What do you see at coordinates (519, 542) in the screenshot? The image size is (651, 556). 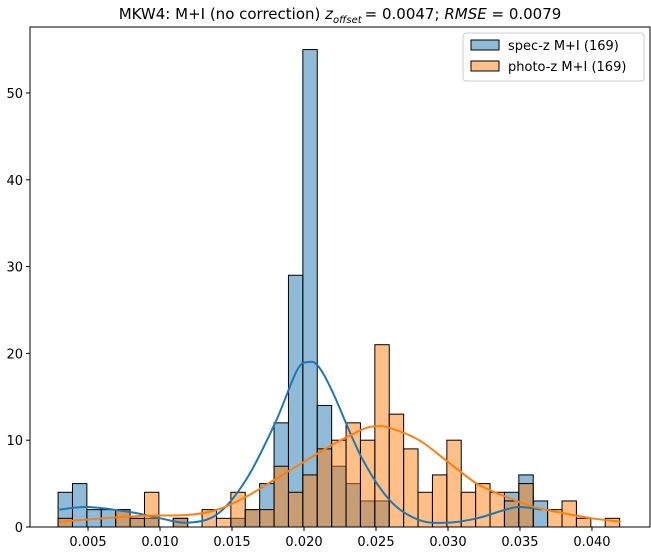 I see `x-tick-label: 0.035` at bounding box center [519, 542].